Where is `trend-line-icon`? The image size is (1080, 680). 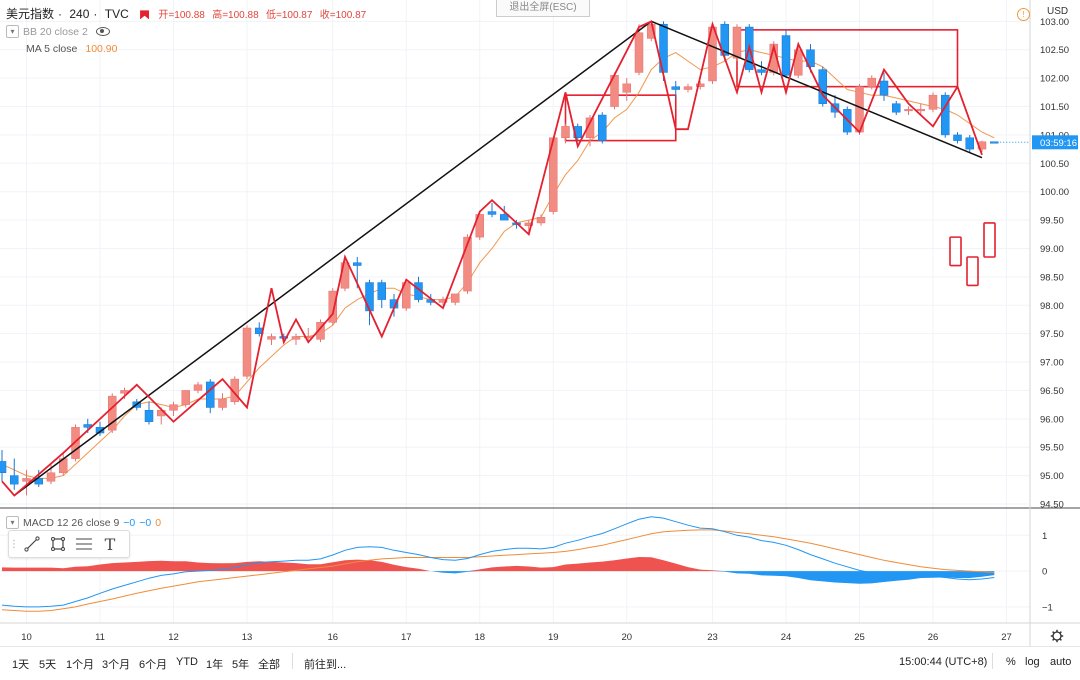
trend-line-icon is located at coordinates (32, 544).